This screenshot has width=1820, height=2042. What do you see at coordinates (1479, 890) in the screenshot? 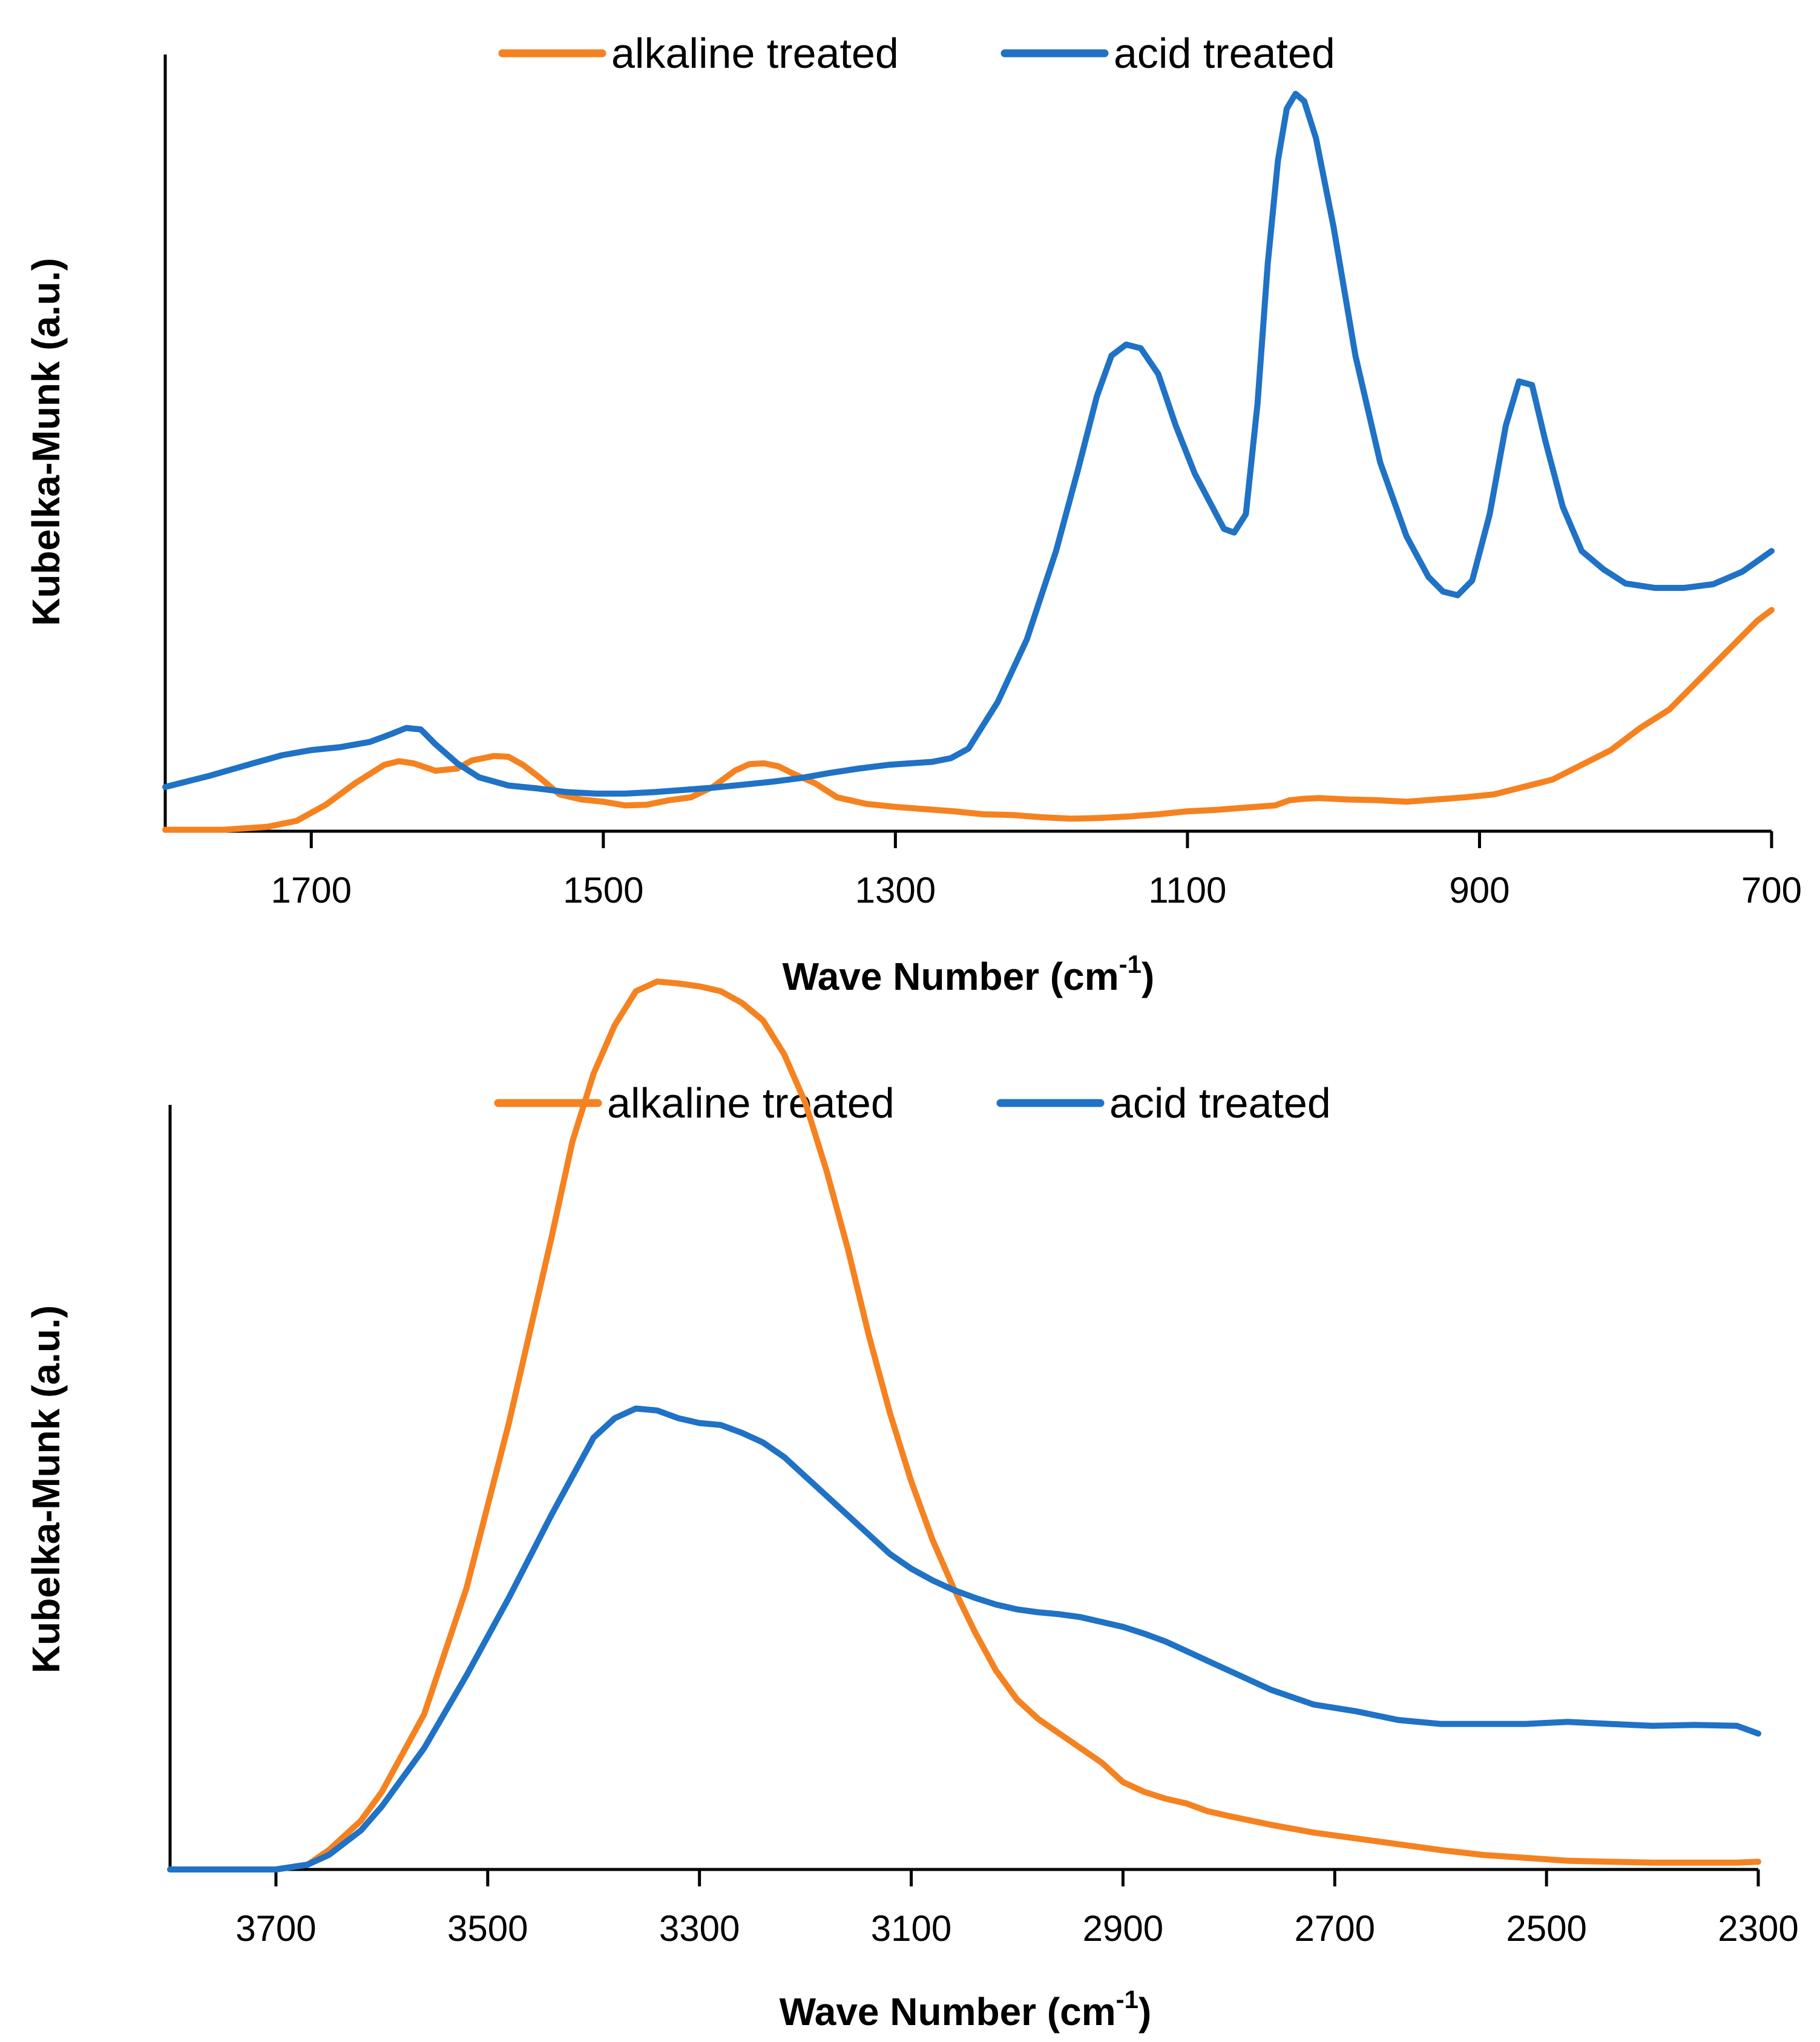
I see `x-tick-label: 900` at bounding box center [1479, 890].